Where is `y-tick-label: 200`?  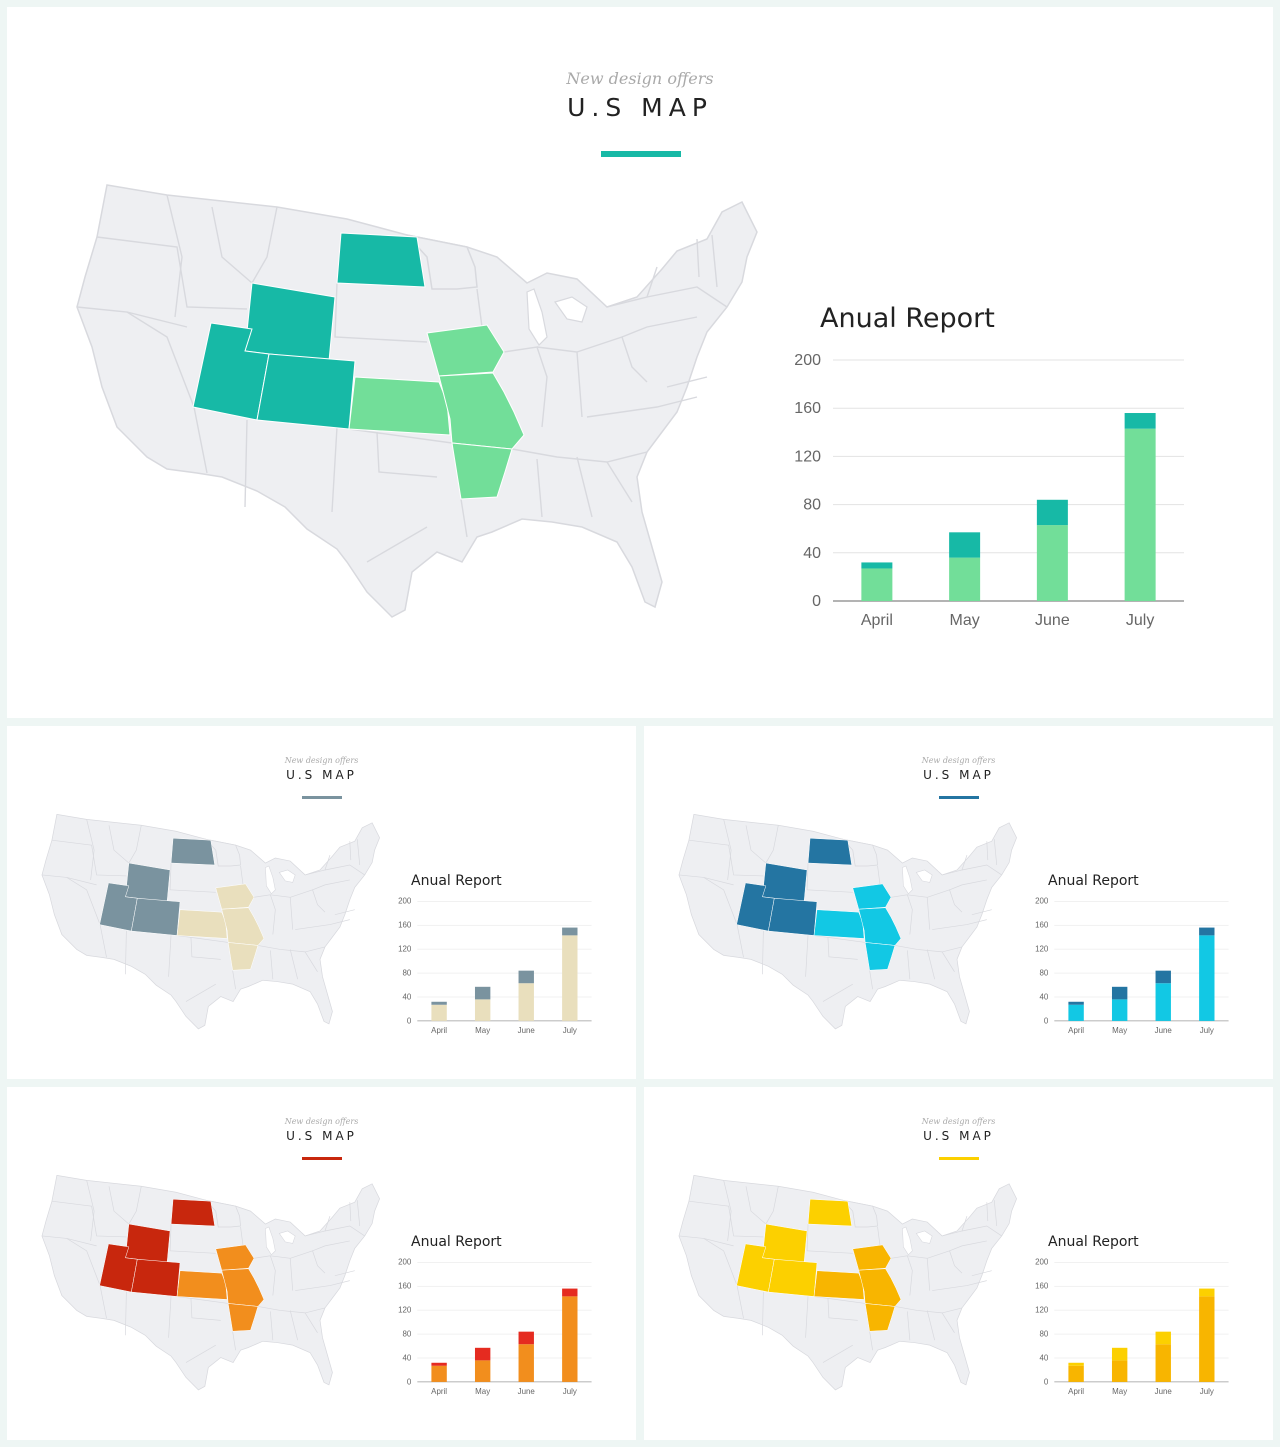 y-tick-label: 200 is located at coordinates (405, 901).